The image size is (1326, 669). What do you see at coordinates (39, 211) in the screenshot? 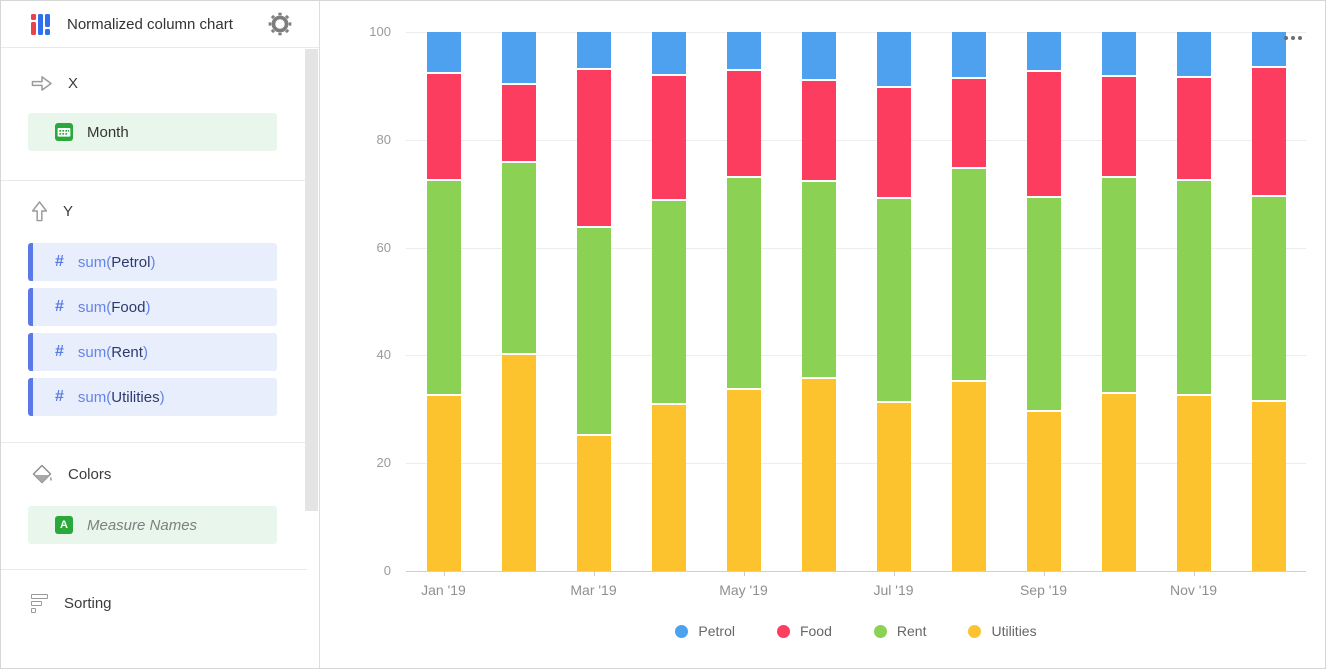
I see `arrow-up-icon` at bounding box center [39, 211].